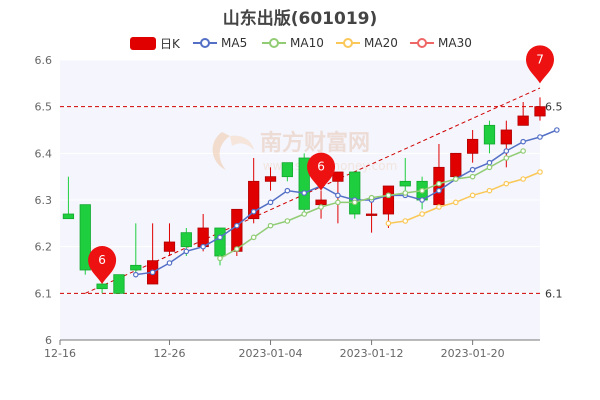 The image size is (600, 400). Describe the element at coordinates (102, 260) in the screenshot. I see `marker-label: 6` at that location.